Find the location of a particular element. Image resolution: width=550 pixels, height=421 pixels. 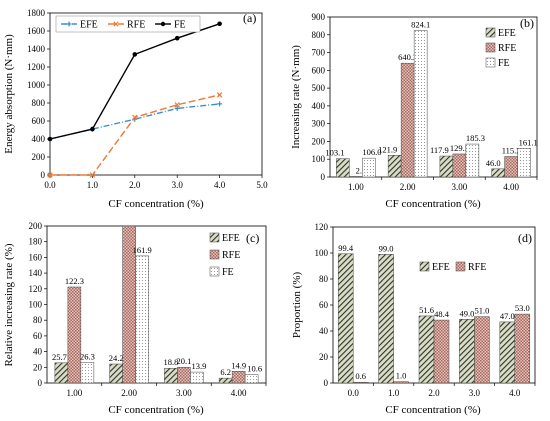

data-label: 20.1 is located at coordinates (183, 361).